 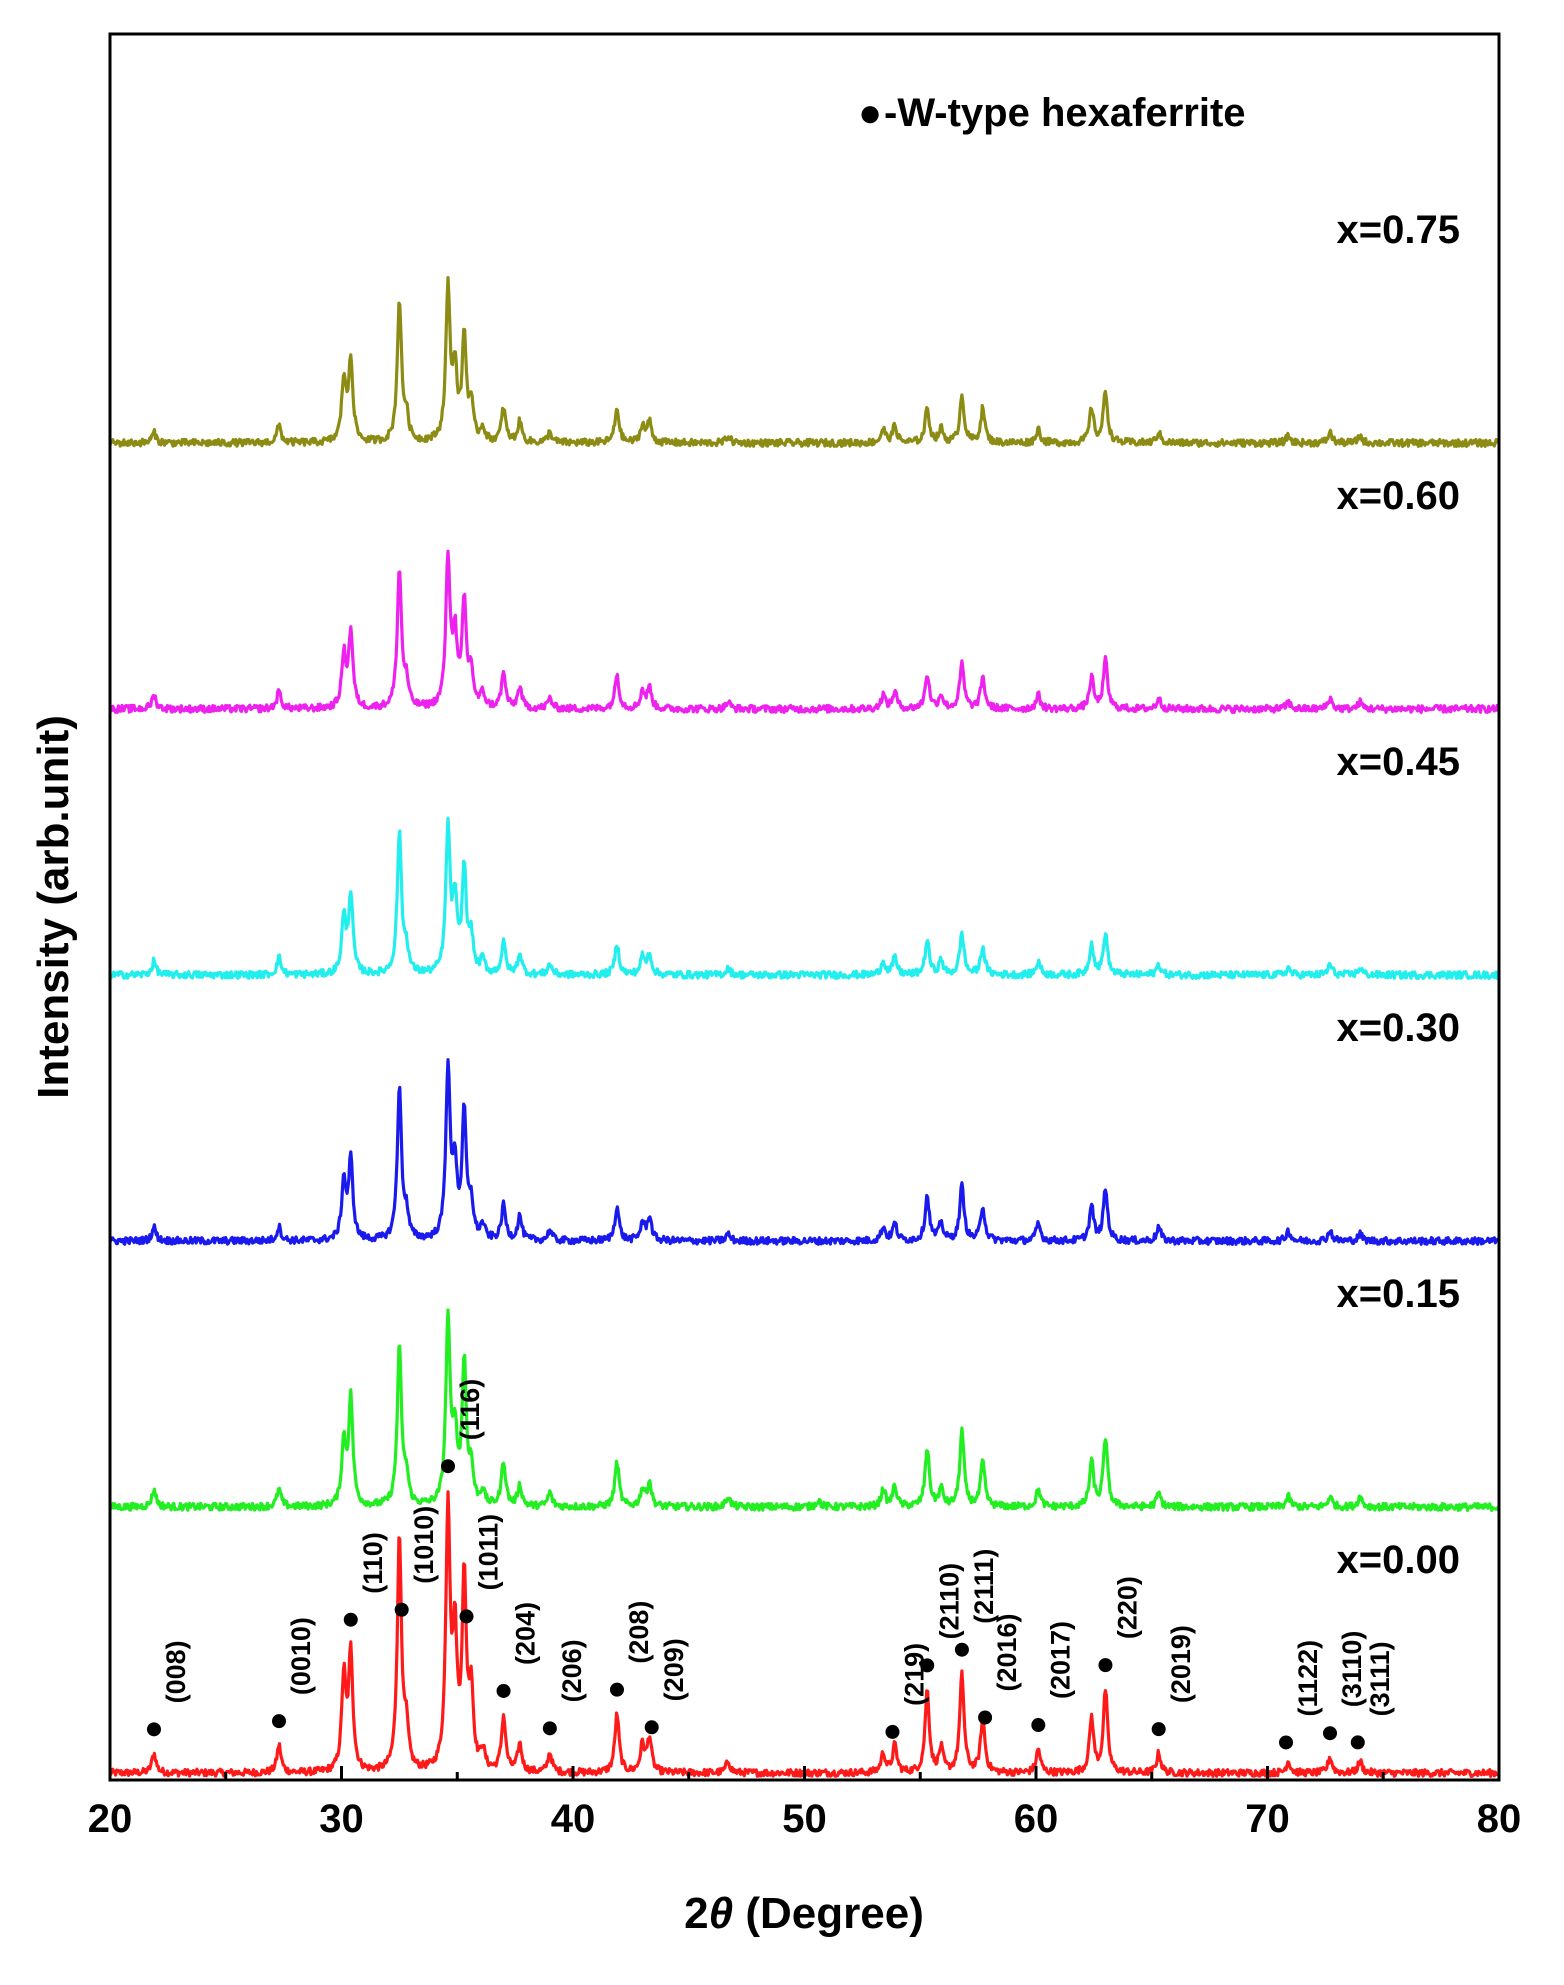 I want to click on series-label: x=0.60, so click(x=1398, y=496).